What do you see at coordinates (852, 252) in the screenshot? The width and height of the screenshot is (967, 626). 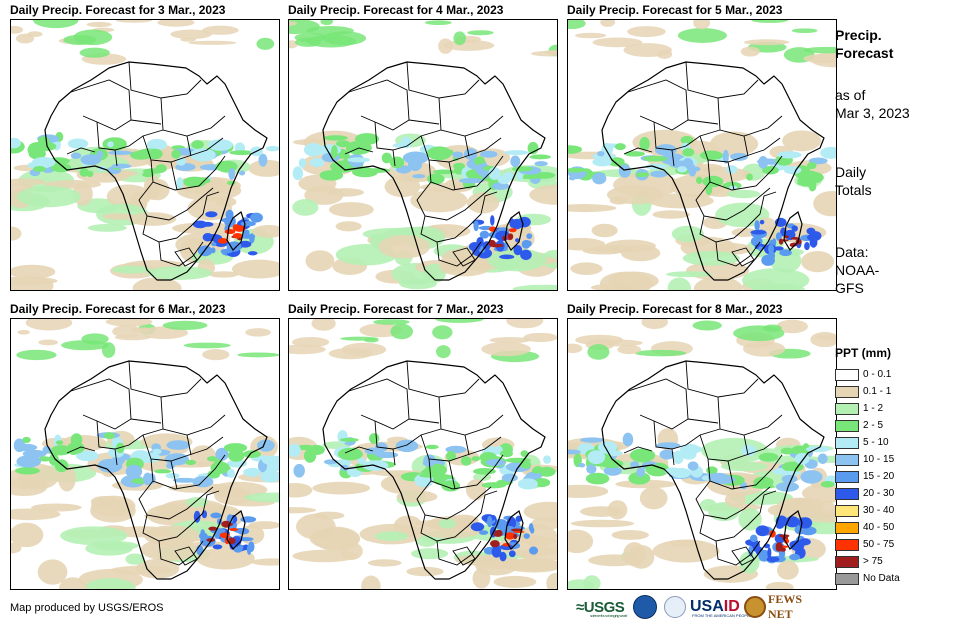 I see `data-source-line: Data:` at bounding box center [852, 252].